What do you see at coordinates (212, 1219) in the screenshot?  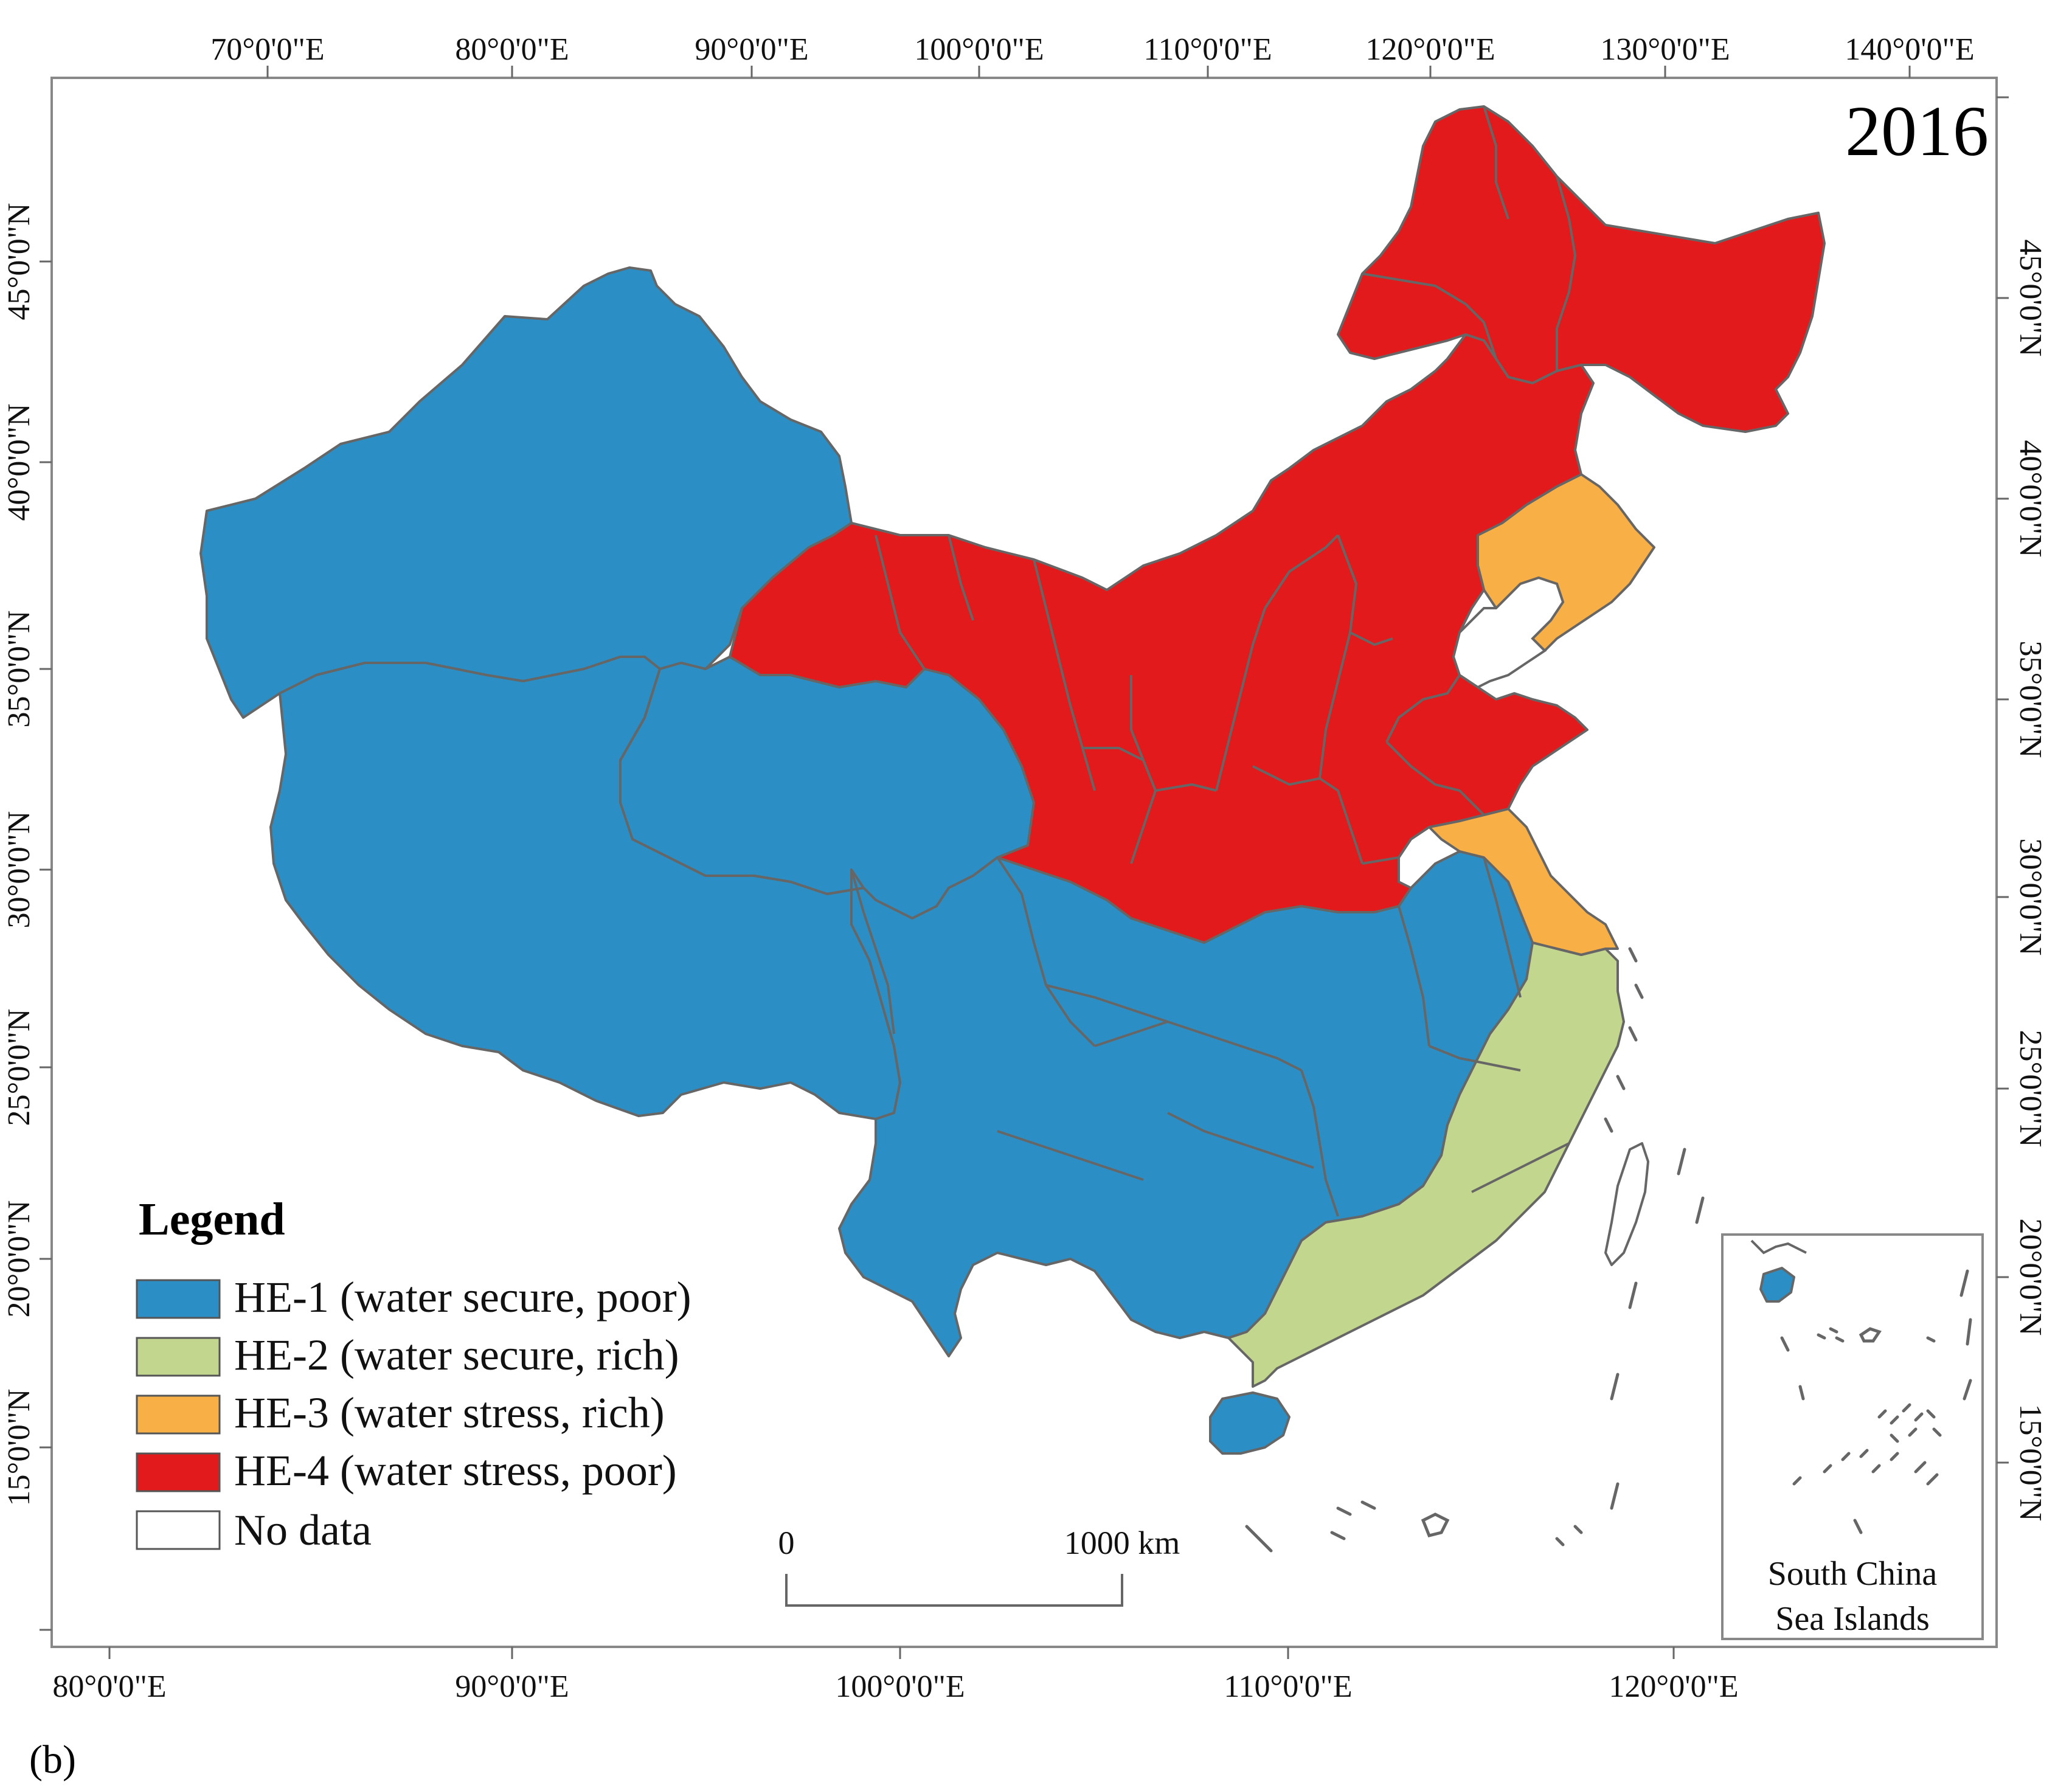 I see `legend-title: Legend` at bounding box center [212, 1219].